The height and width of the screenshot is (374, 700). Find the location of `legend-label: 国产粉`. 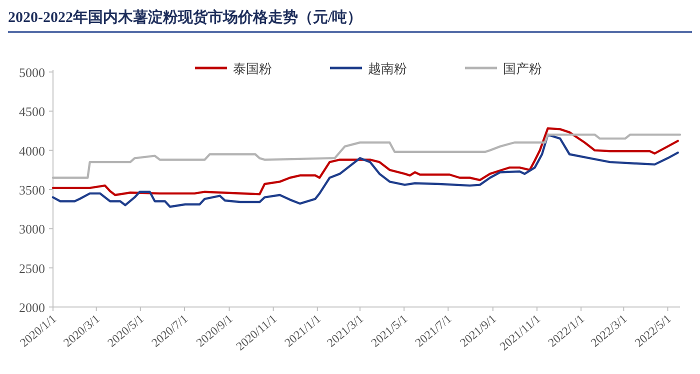

legend-label: 国产粉 is located at coordinates (522, 68).